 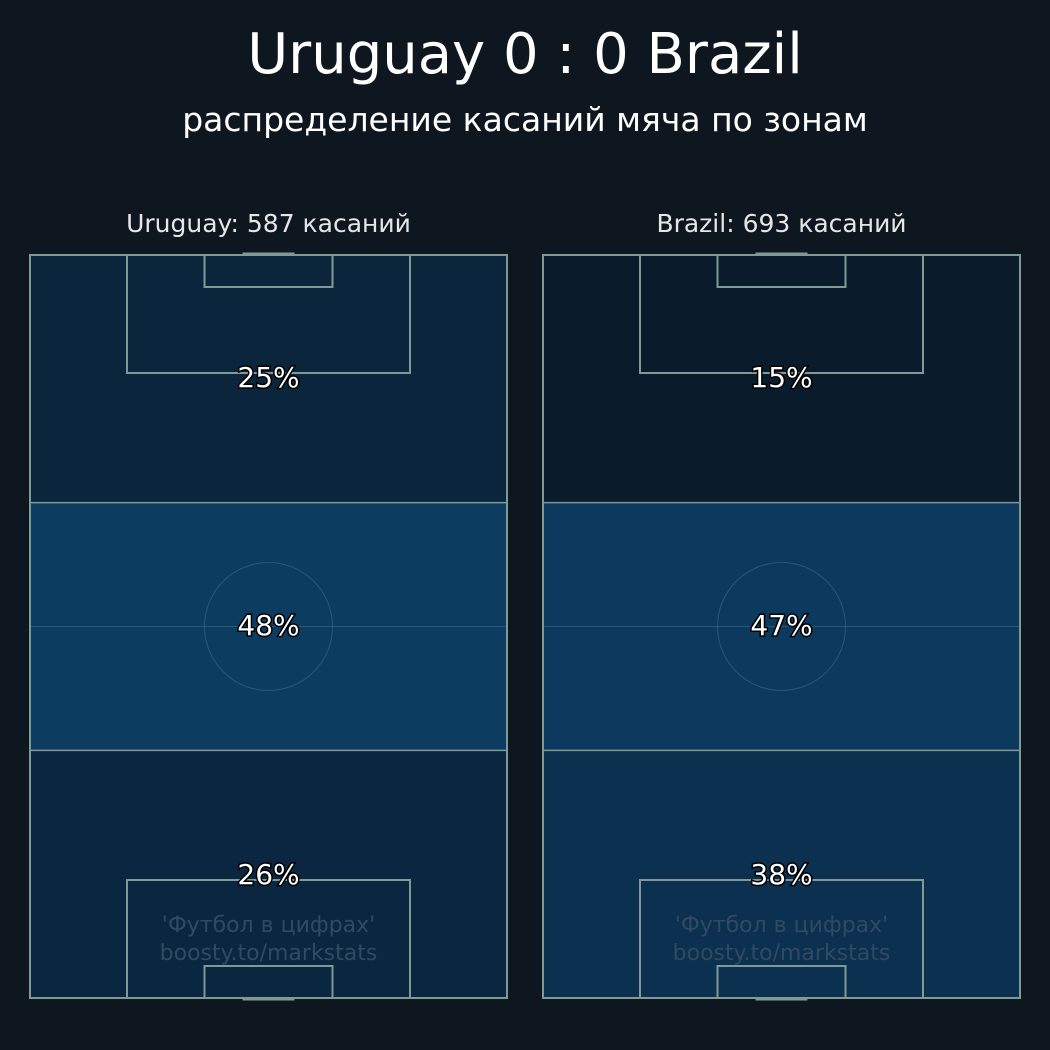 I want to click on zone-label-bottom: 38%, so click(x=781, y=874).